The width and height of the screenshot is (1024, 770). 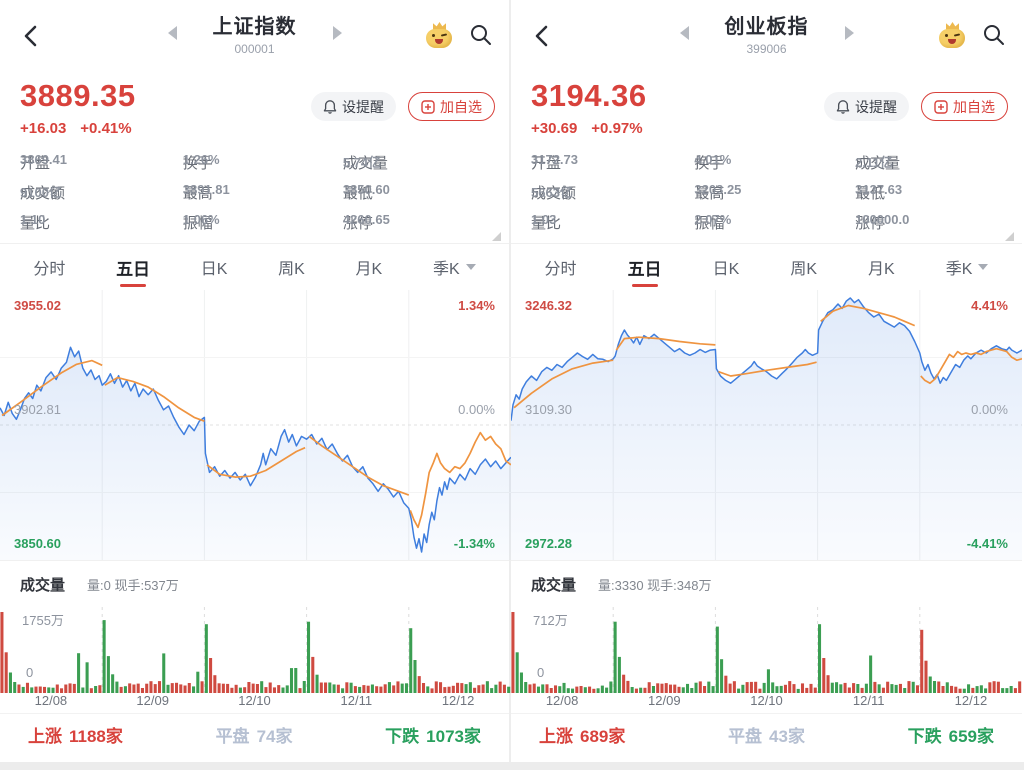 I want to click on stat-amount: 成交额 9100亿, so click(x=43, y=193).